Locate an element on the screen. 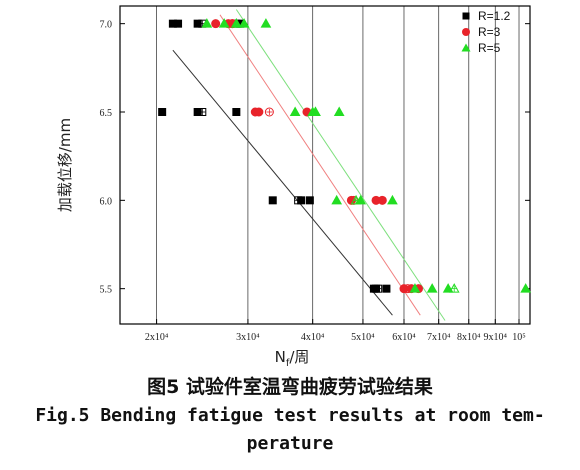 This screenshot has height=470, width=580. x-tick-label: 10⁵ is located at coordinates (519, 337).